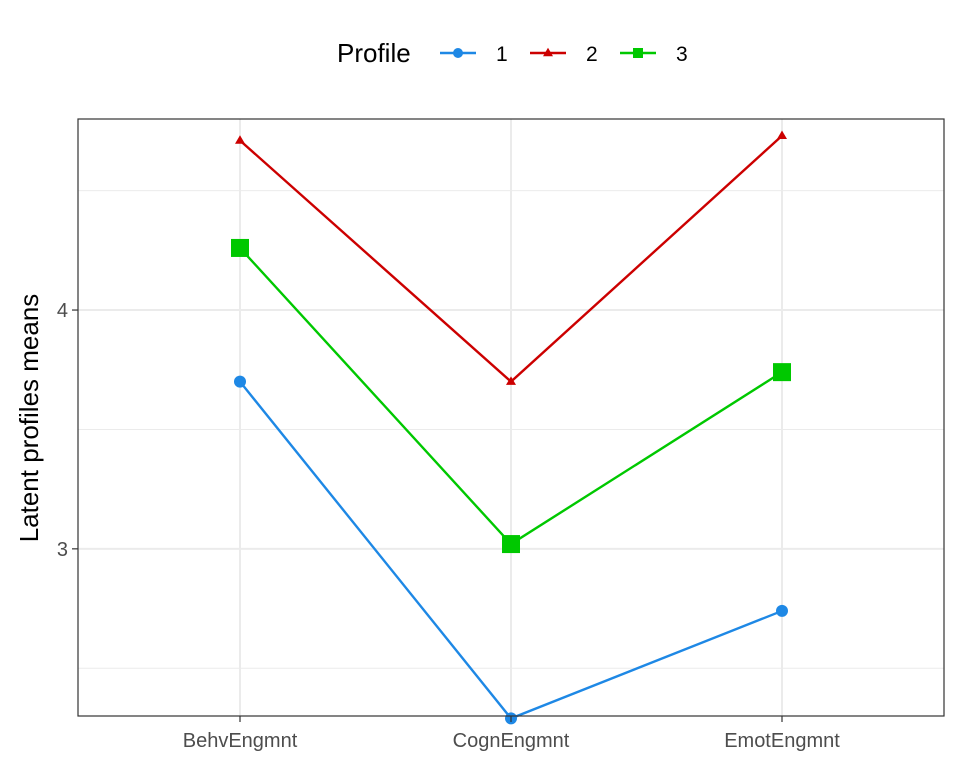 This screenshot has height=768, width=960. What do you see at coordinates (592, 54) in the screenshot?
I see `legend-label: 2` at bounding box center [592, 54].